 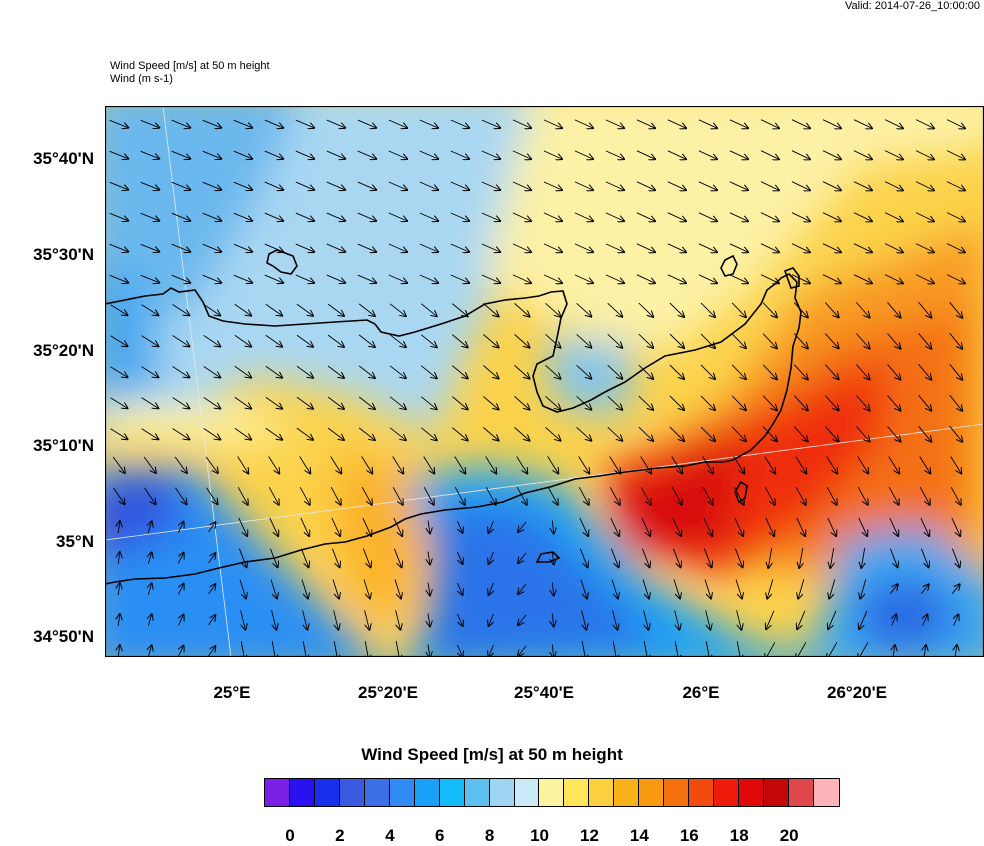 I want to click on lat-tick-label: 35°20'N, so click(x=63, y=350).